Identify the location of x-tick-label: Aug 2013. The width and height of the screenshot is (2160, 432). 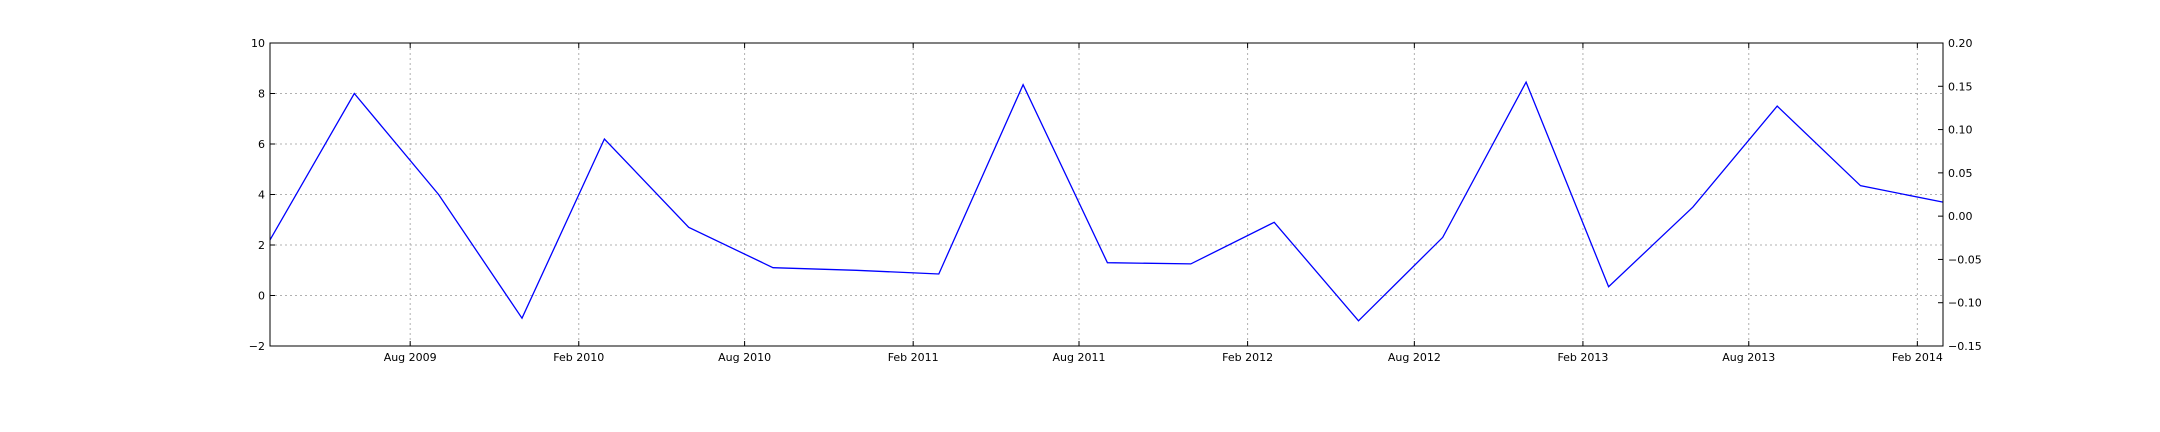
(1748, 357).